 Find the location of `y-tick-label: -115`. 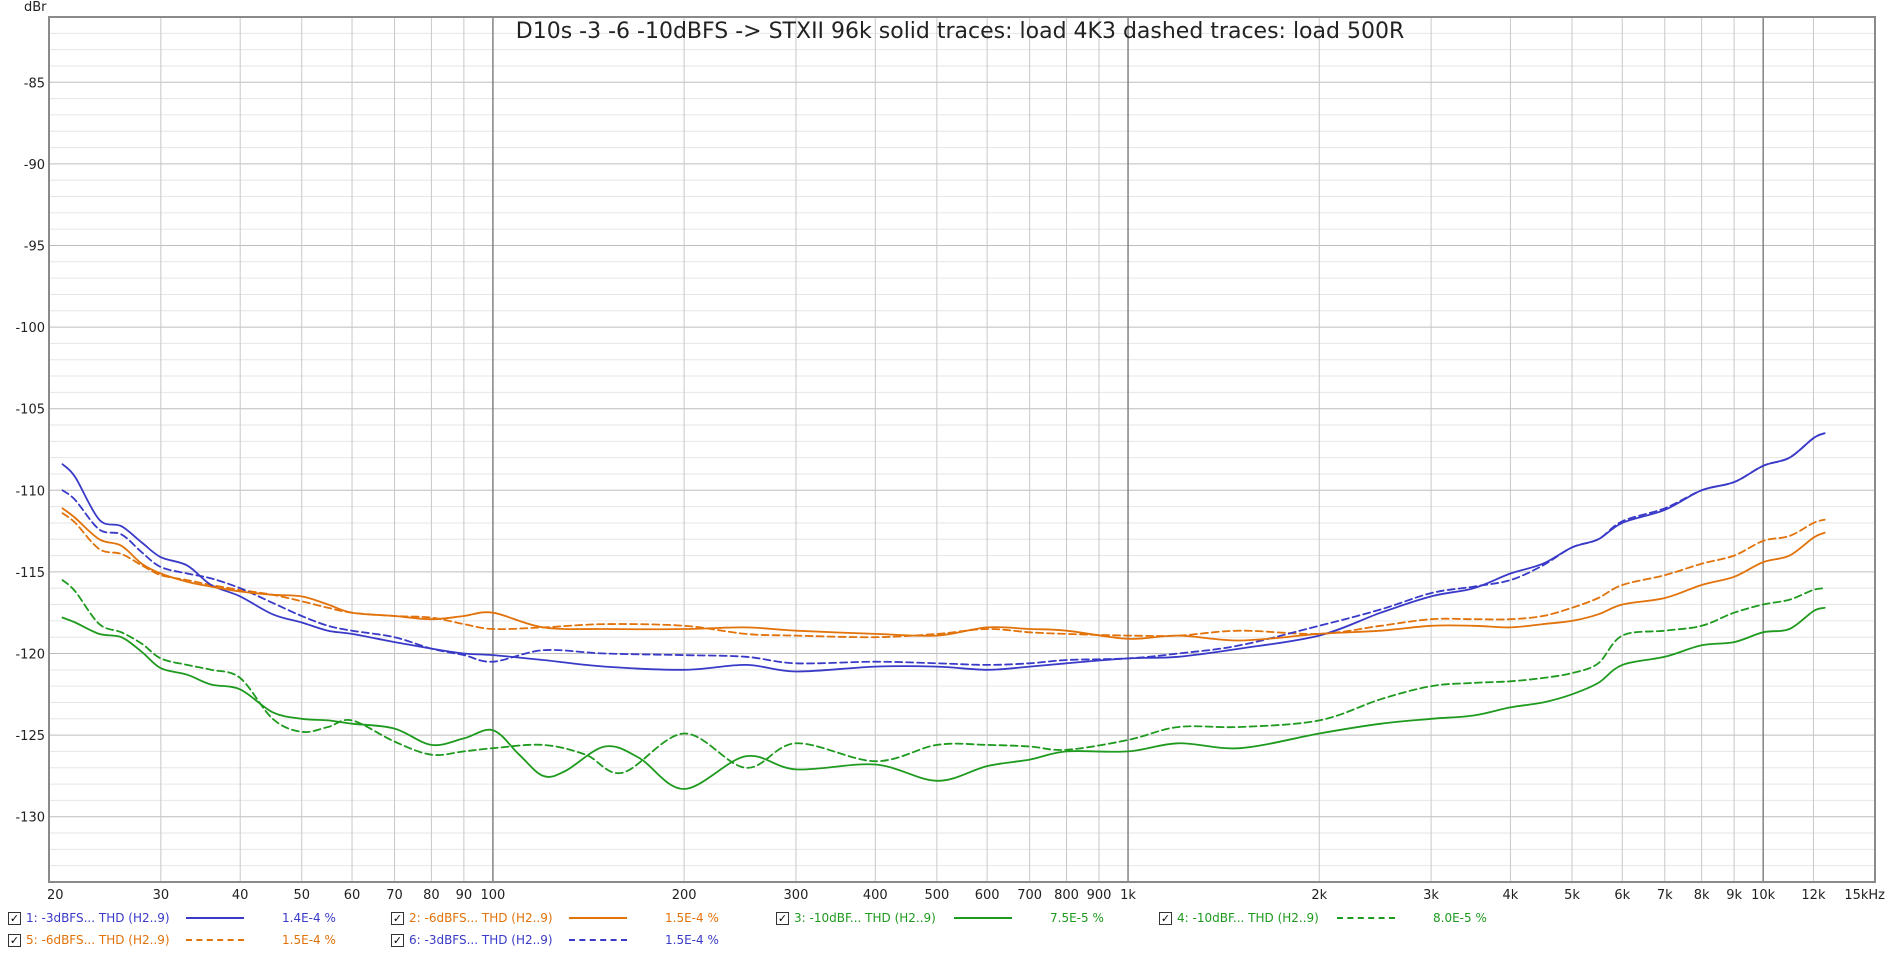

y-tick-label: -115 is located at coordinates (30, 573).